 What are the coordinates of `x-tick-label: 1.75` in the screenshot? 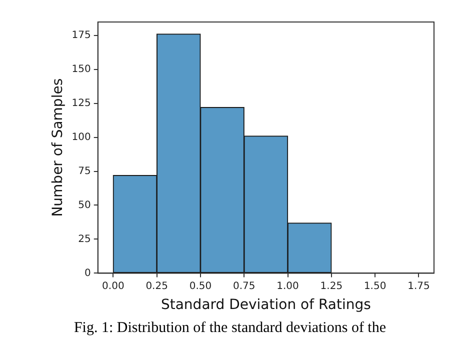 It's located at (419, 286).